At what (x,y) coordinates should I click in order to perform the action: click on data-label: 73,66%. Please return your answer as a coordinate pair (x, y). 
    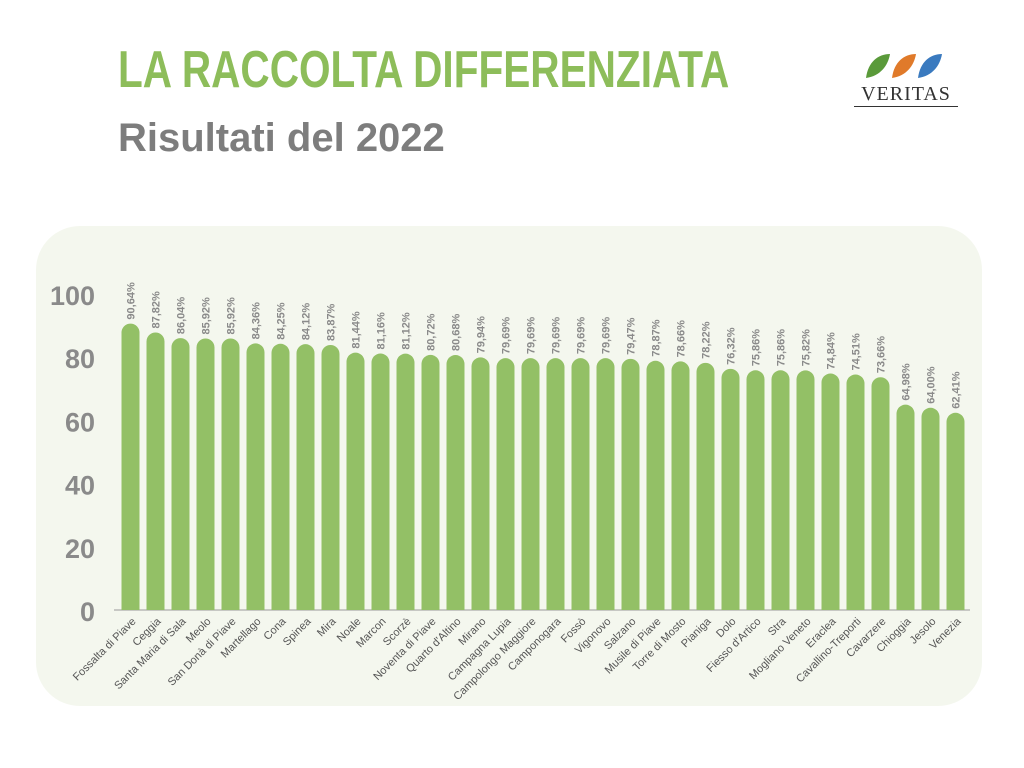
    Looking at the image, I should click on (882, 355).